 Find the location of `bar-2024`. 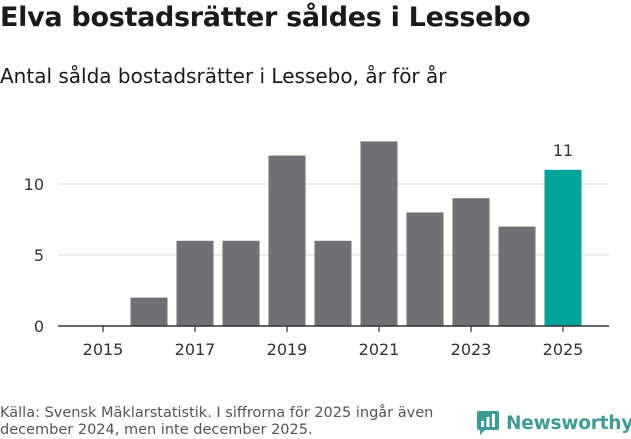

bar-2024 is located at coordinates (517, 276).